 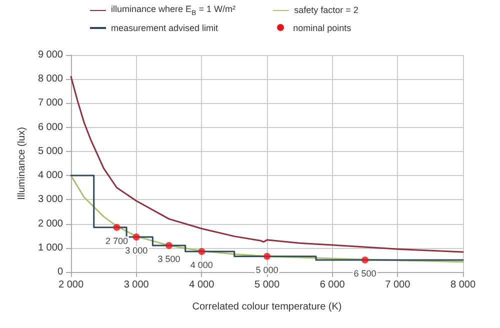 I want to click on x-tick-label: 4 000, so click(x=202, y=285).